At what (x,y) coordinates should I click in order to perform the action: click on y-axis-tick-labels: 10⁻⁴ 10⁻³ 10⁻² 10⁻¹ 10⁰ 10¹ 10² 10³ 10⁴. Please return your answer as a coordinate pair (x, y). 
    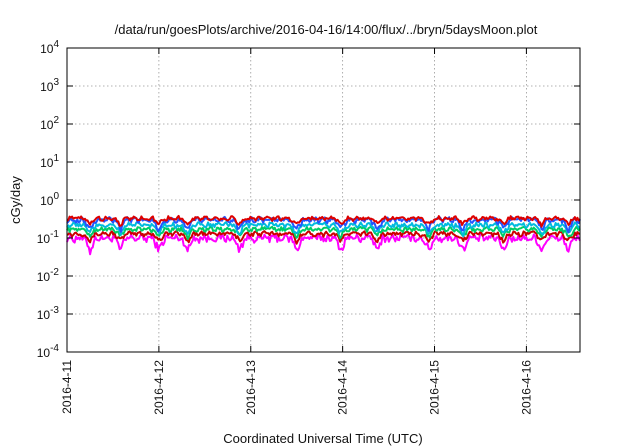
    Looking at the image, I should click on (48, 199).